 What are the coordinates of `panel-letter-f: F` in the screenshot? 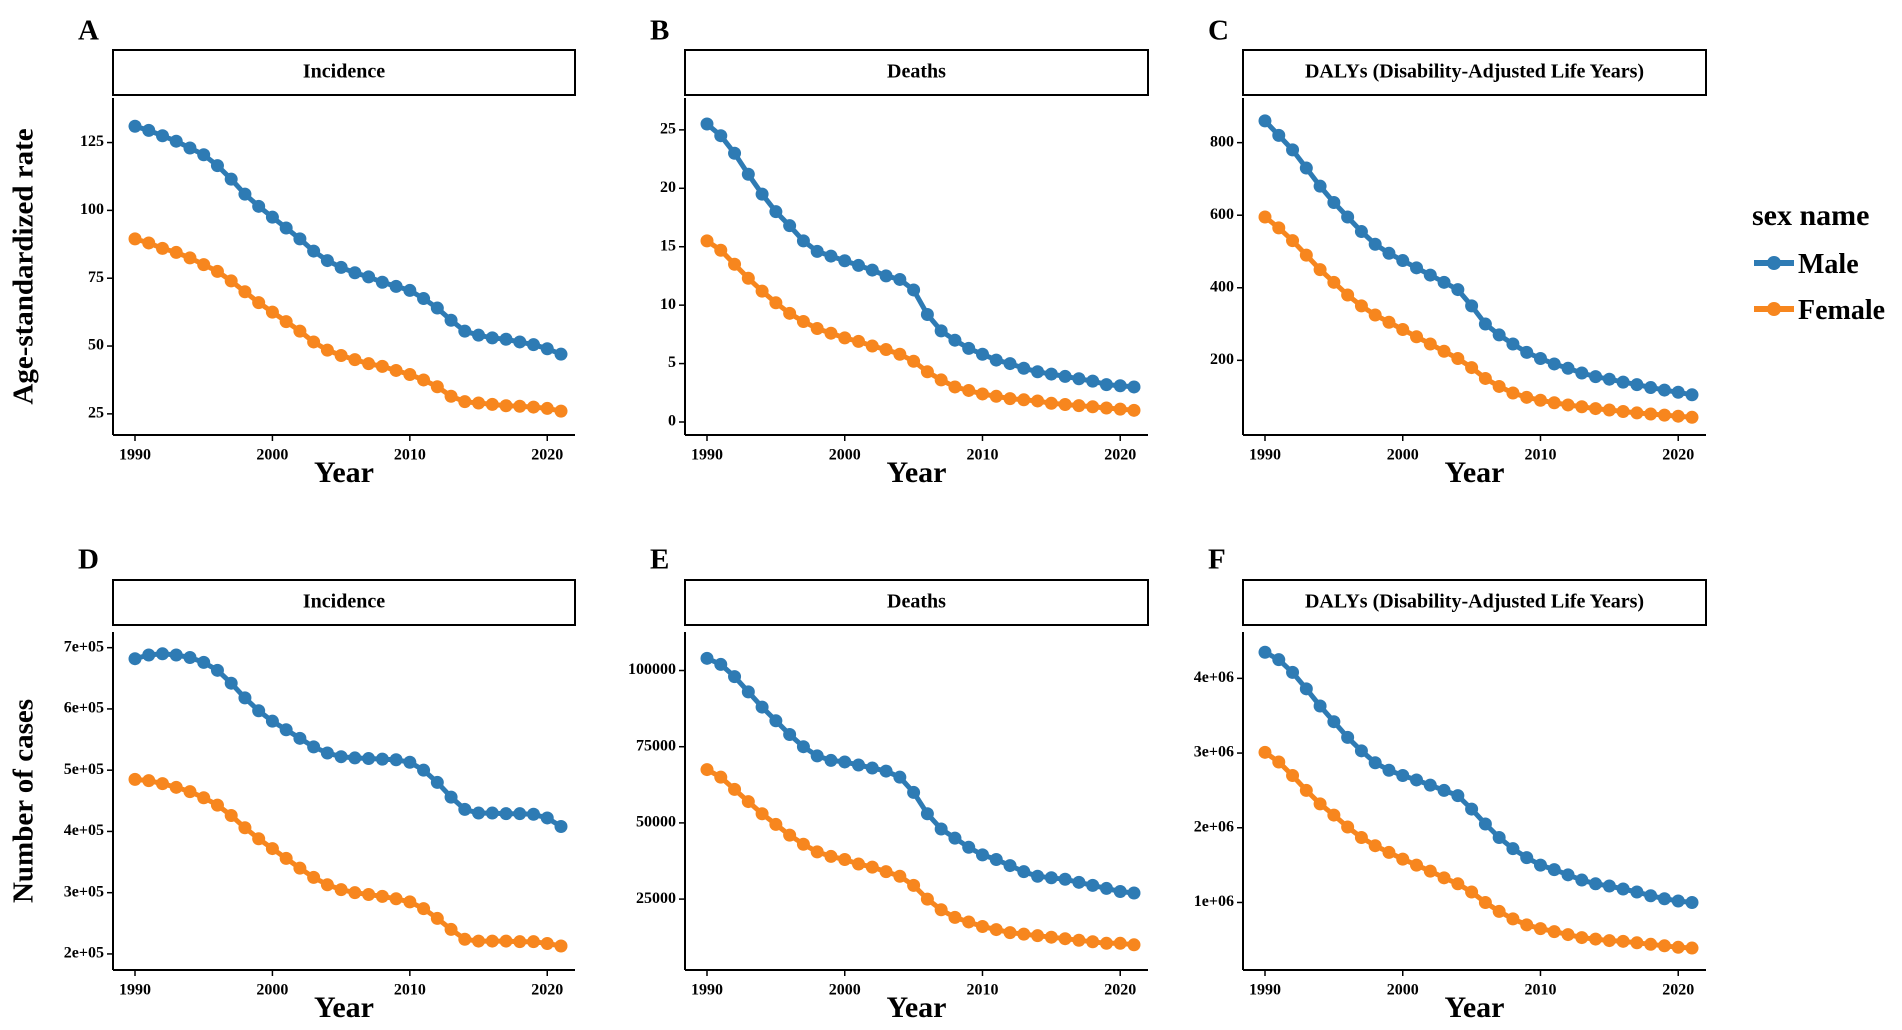 It's located at (1217, 560).